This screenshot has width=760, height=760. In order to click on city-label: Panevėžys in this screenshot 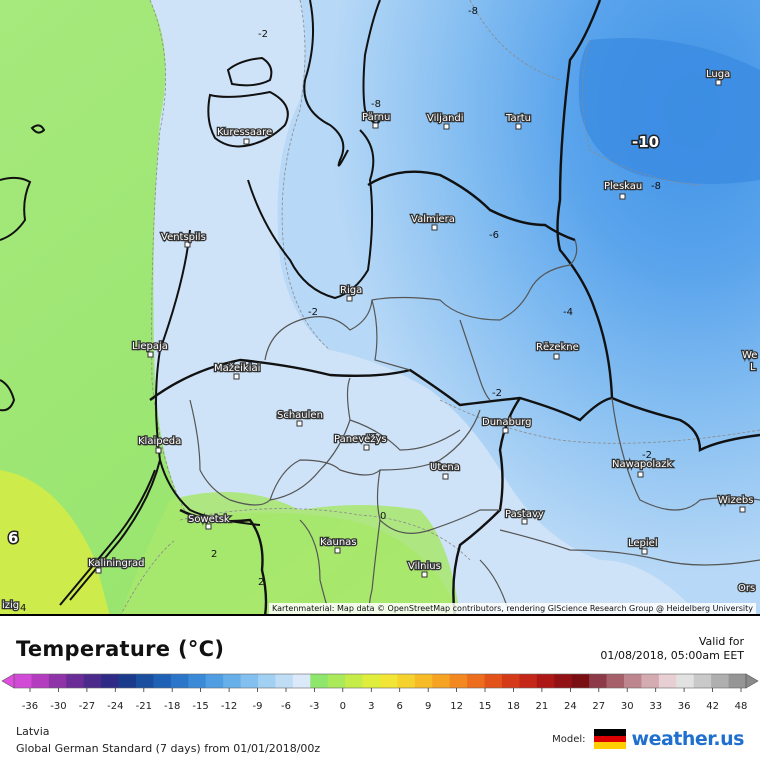, I will do `click(360, 439)`.